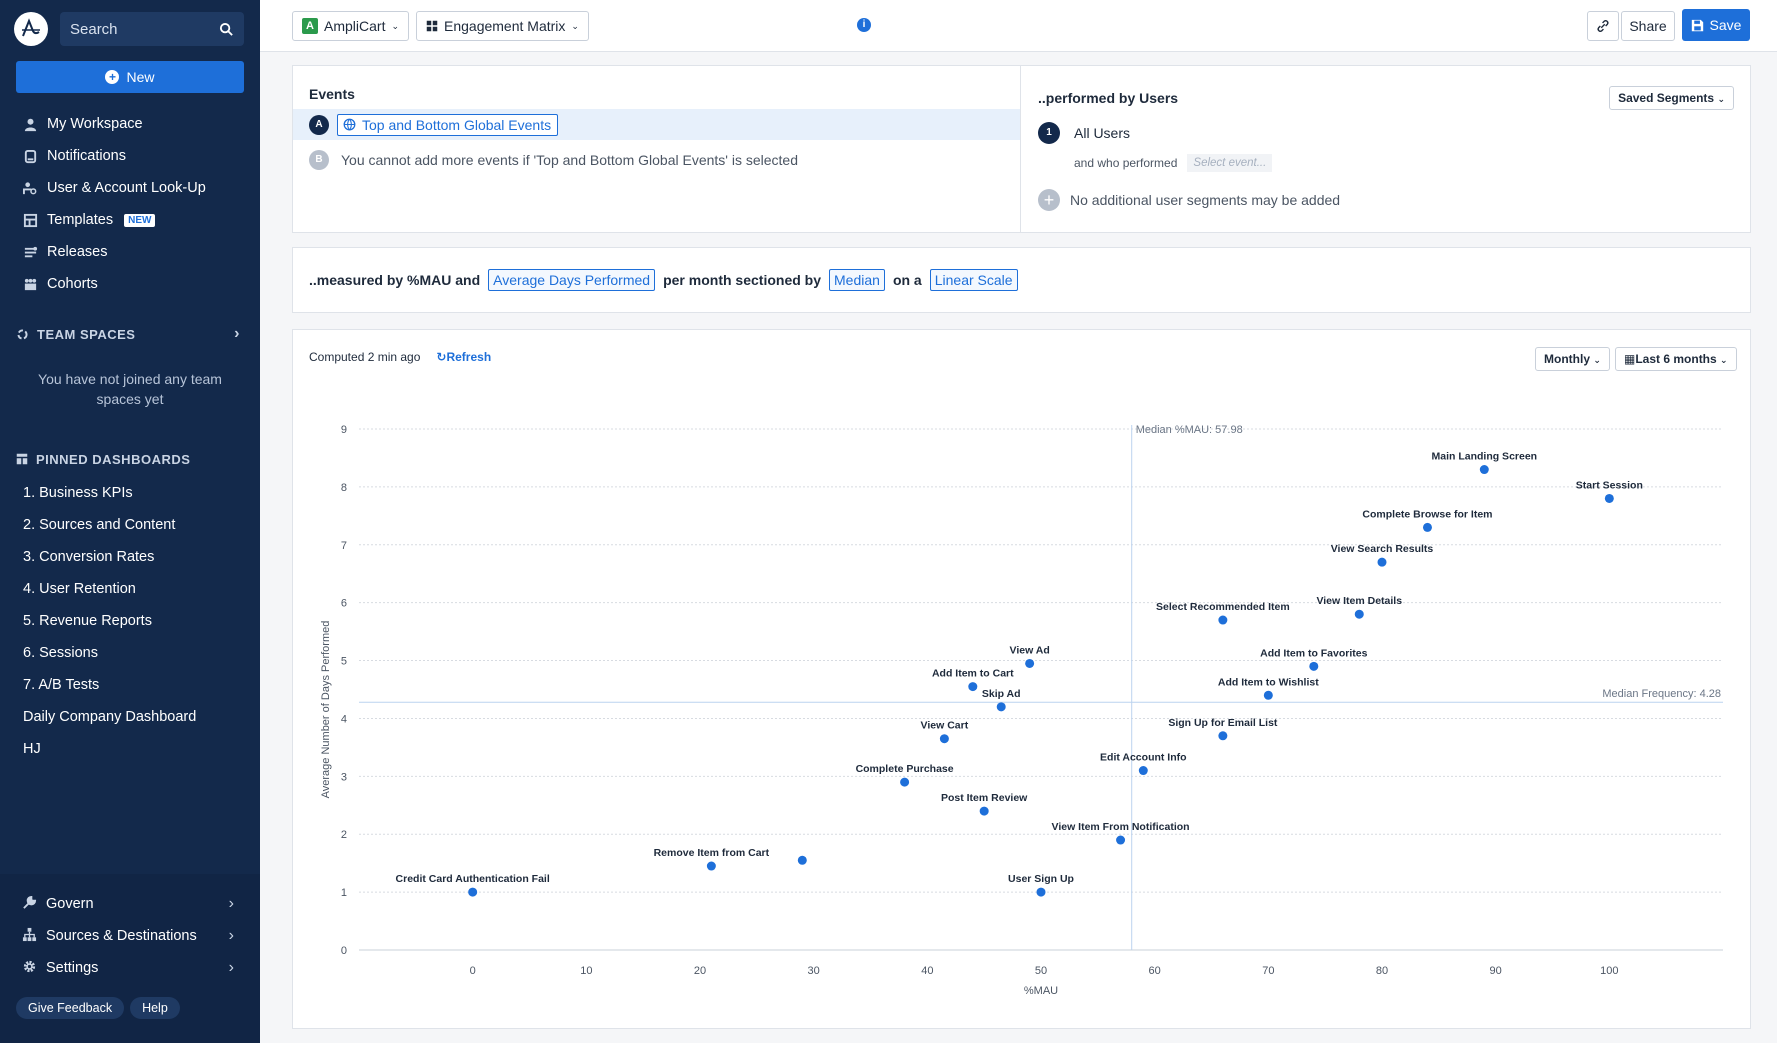  What do you see at coordinates (78, 493) in the screenshot?
I see `dashboard-item: 1. Business KPIs` at bounding box center [78, 493].